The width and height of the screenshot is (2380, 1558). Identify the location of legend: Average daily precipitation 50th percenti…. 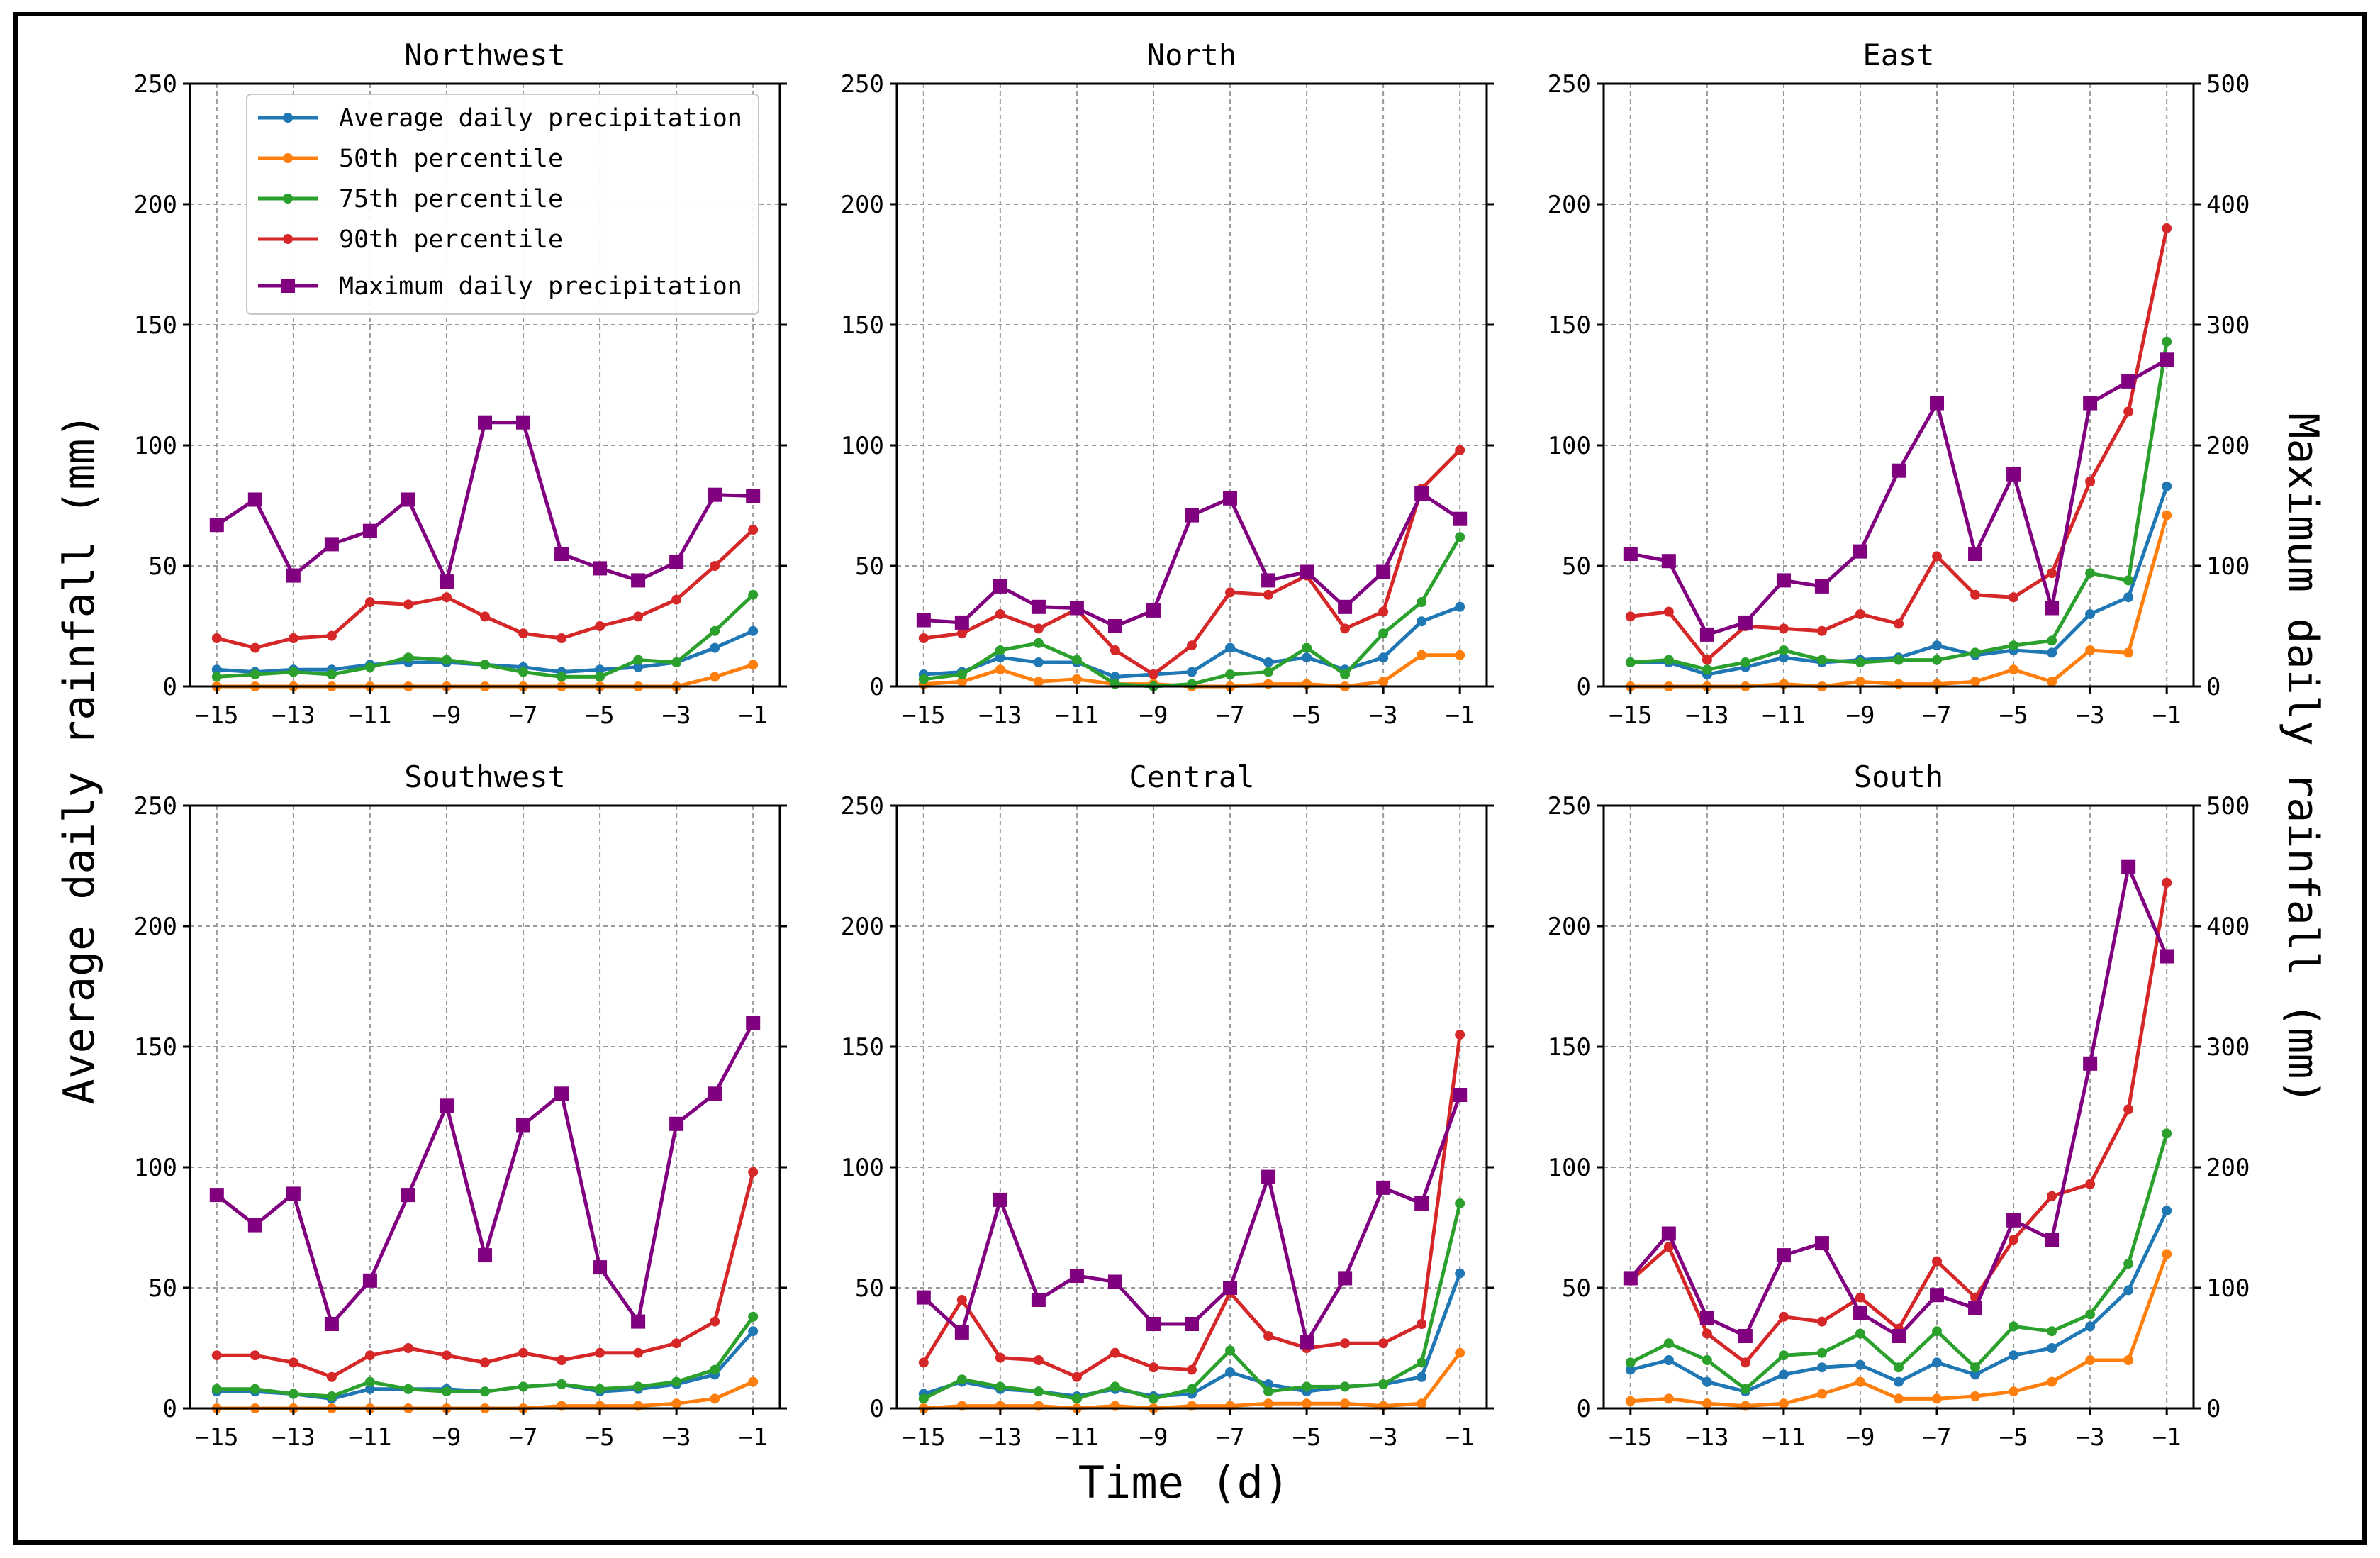
(503, 204).